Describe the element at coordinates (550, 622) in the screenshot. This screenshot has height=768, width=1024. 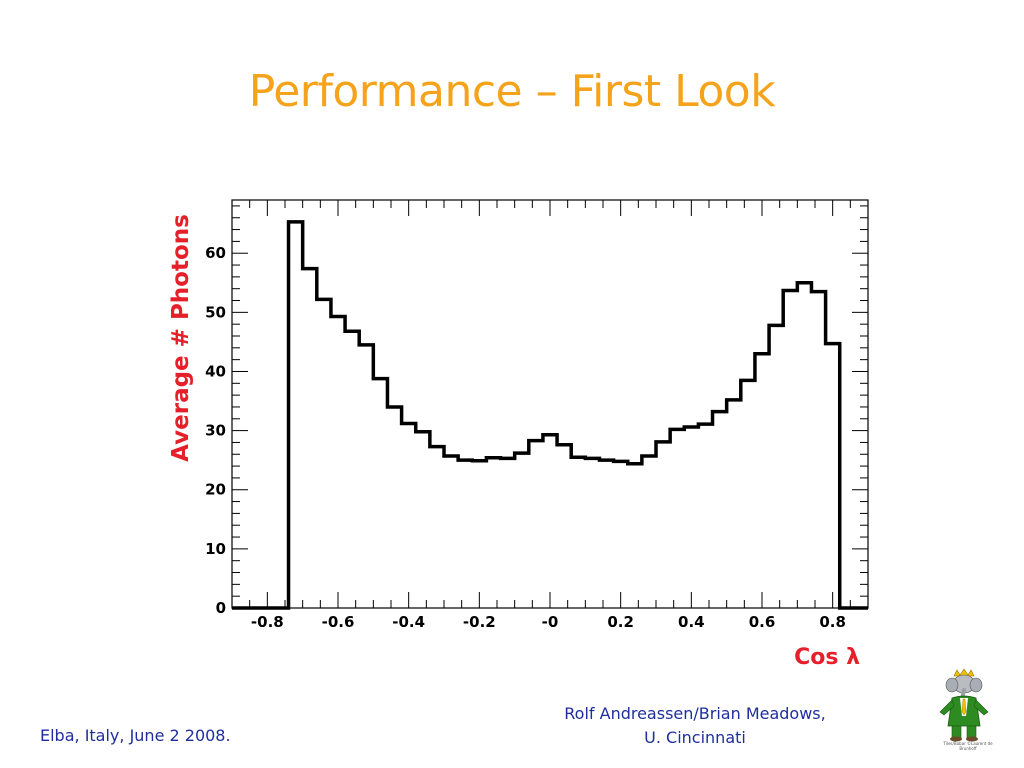
I see `x-tick-label: -0` at that location.